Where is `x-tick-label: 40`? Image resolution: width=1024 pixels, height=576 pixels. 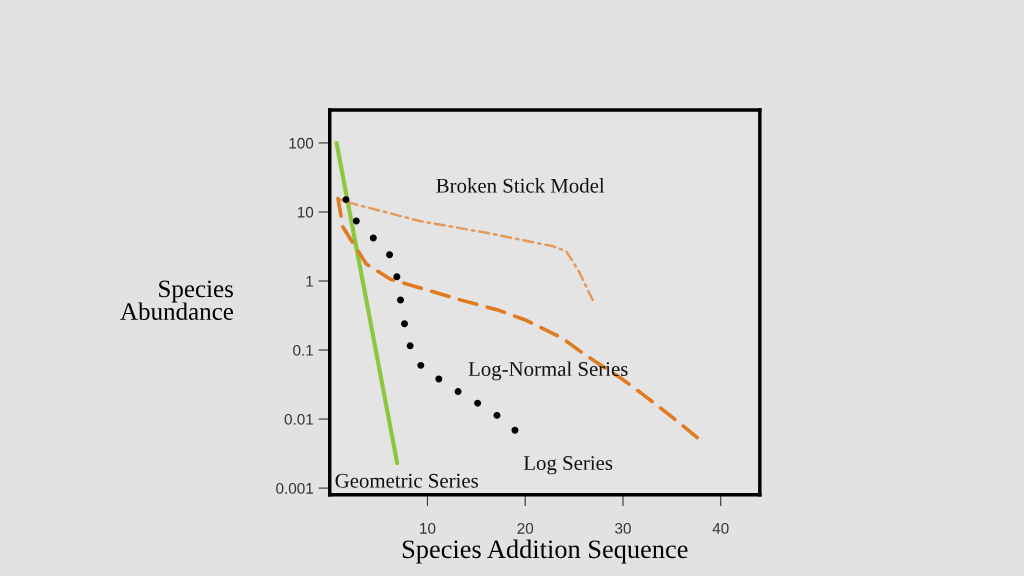 x-tick-label: 40 is located at coordinates (720, 528).